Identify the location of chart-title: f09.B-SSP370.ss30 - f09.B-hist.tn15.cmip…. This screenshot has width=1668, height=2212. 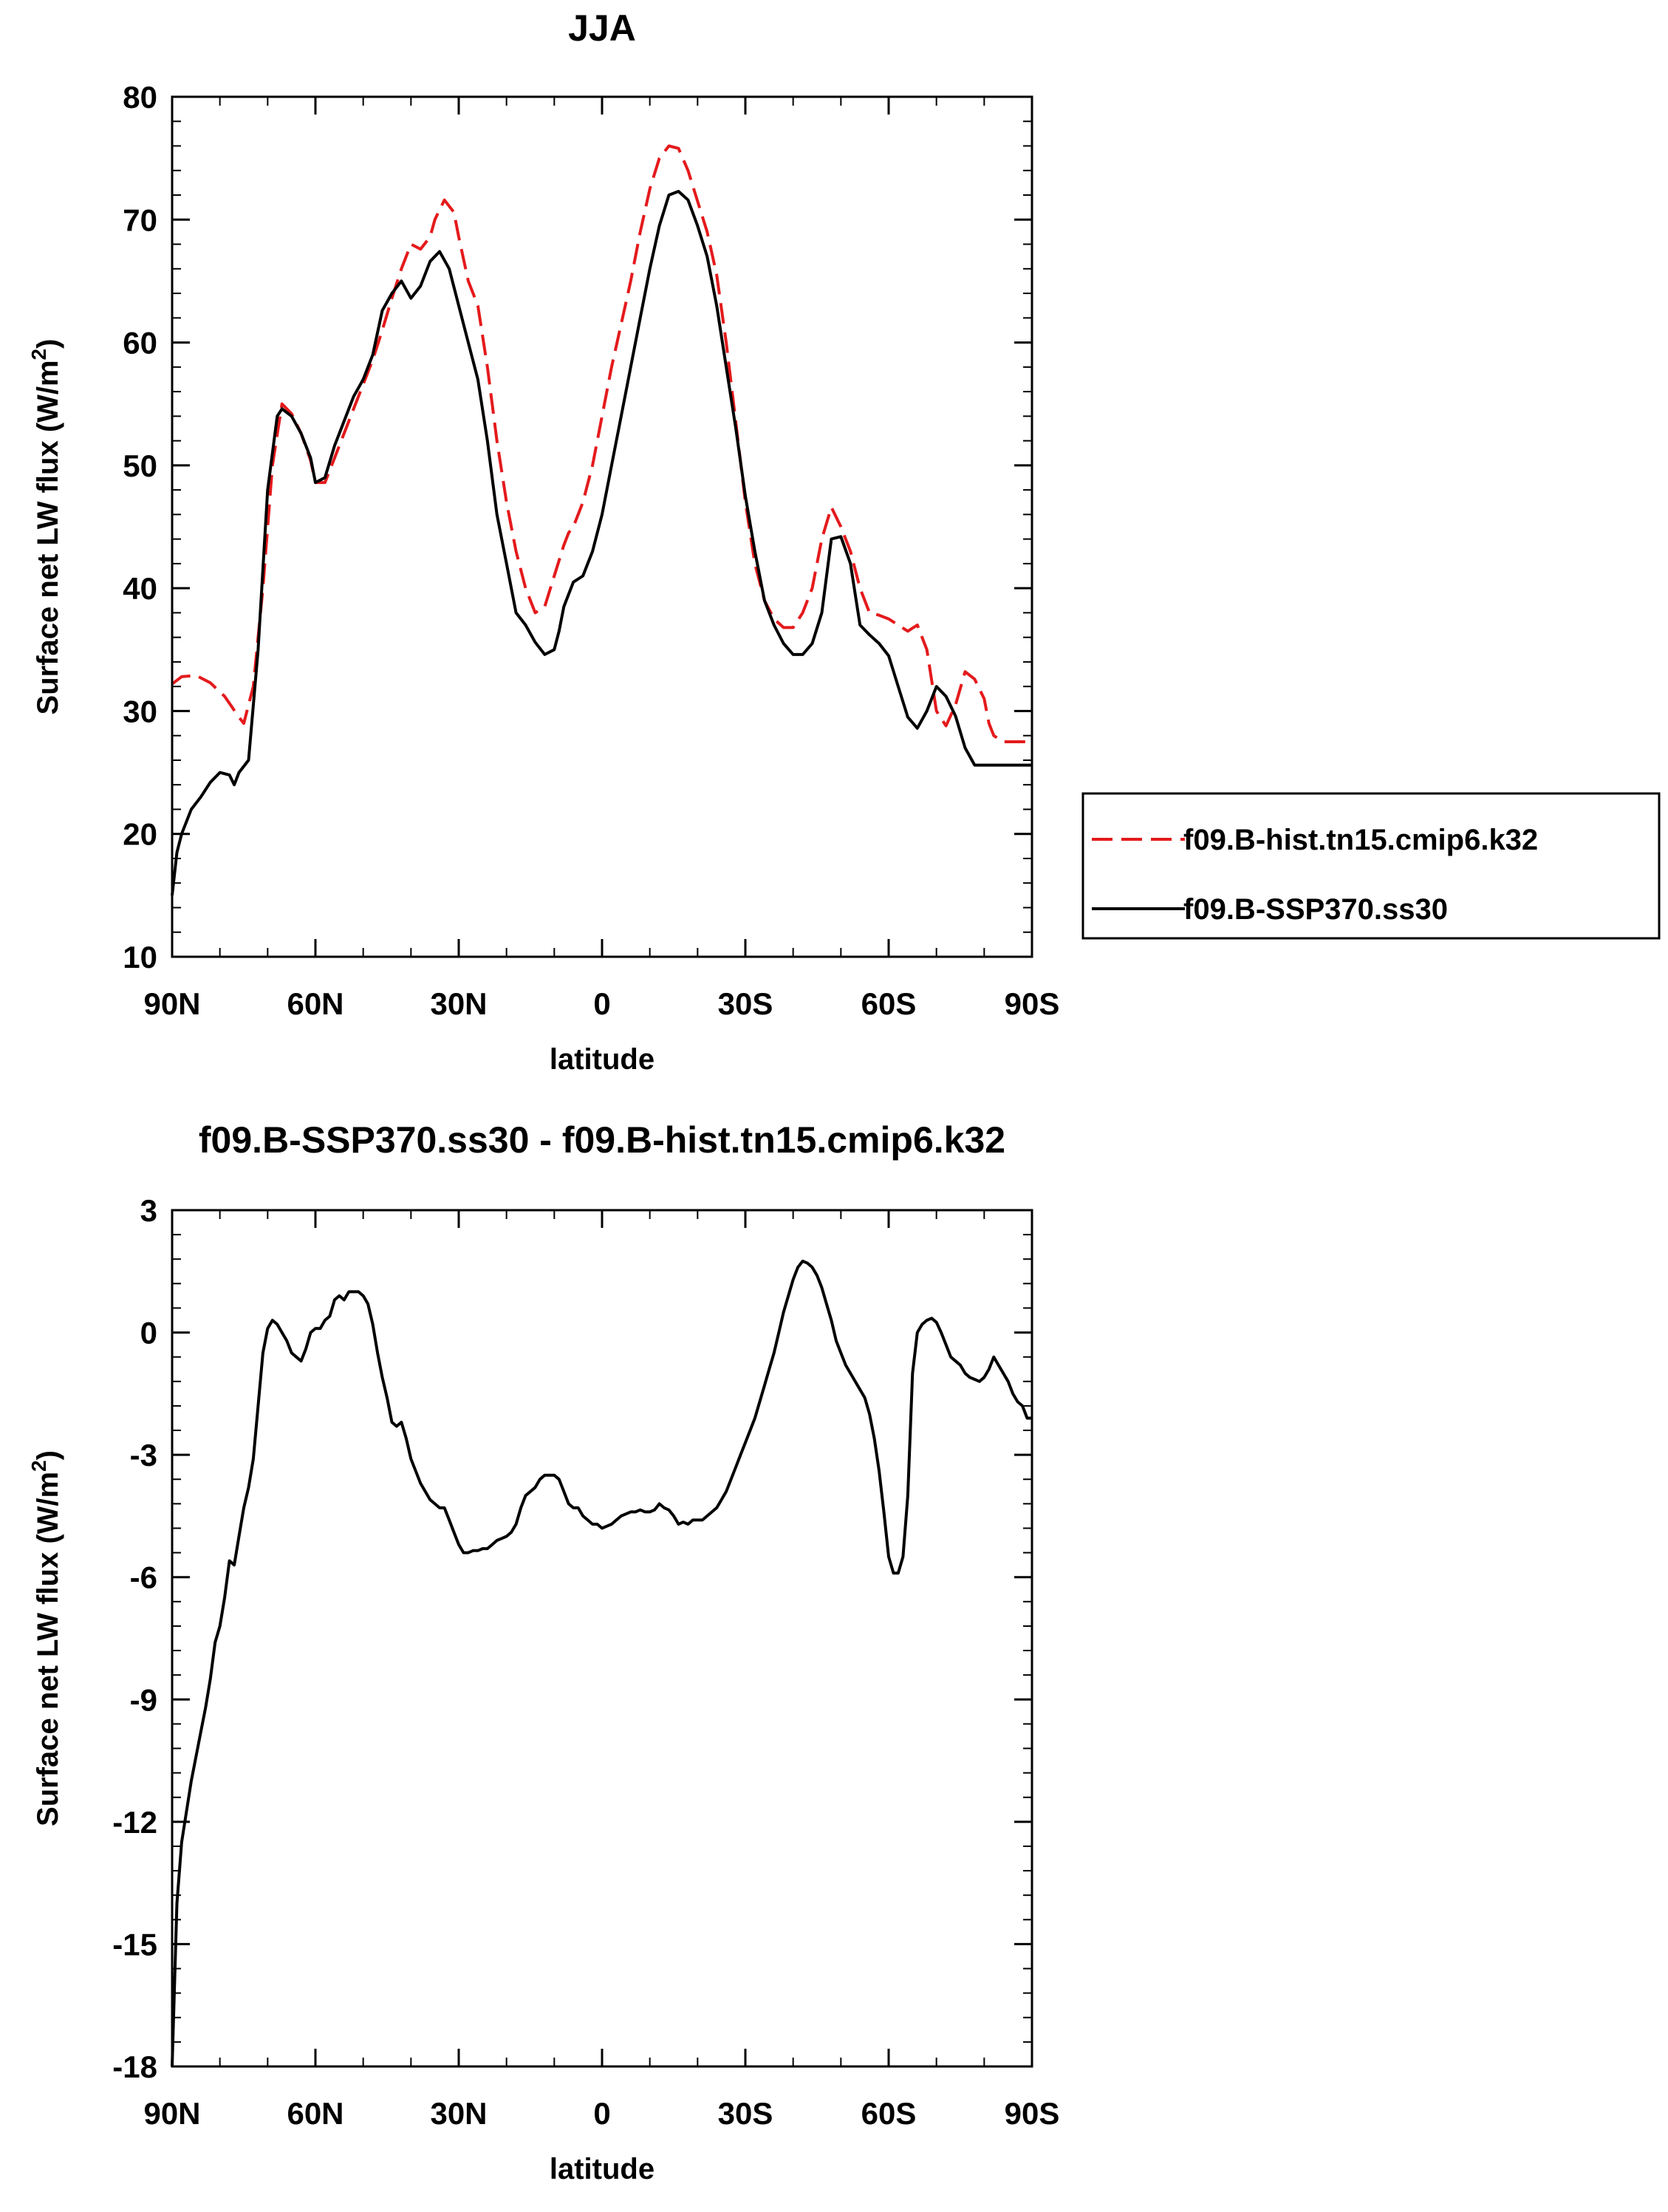
(602, 1140).